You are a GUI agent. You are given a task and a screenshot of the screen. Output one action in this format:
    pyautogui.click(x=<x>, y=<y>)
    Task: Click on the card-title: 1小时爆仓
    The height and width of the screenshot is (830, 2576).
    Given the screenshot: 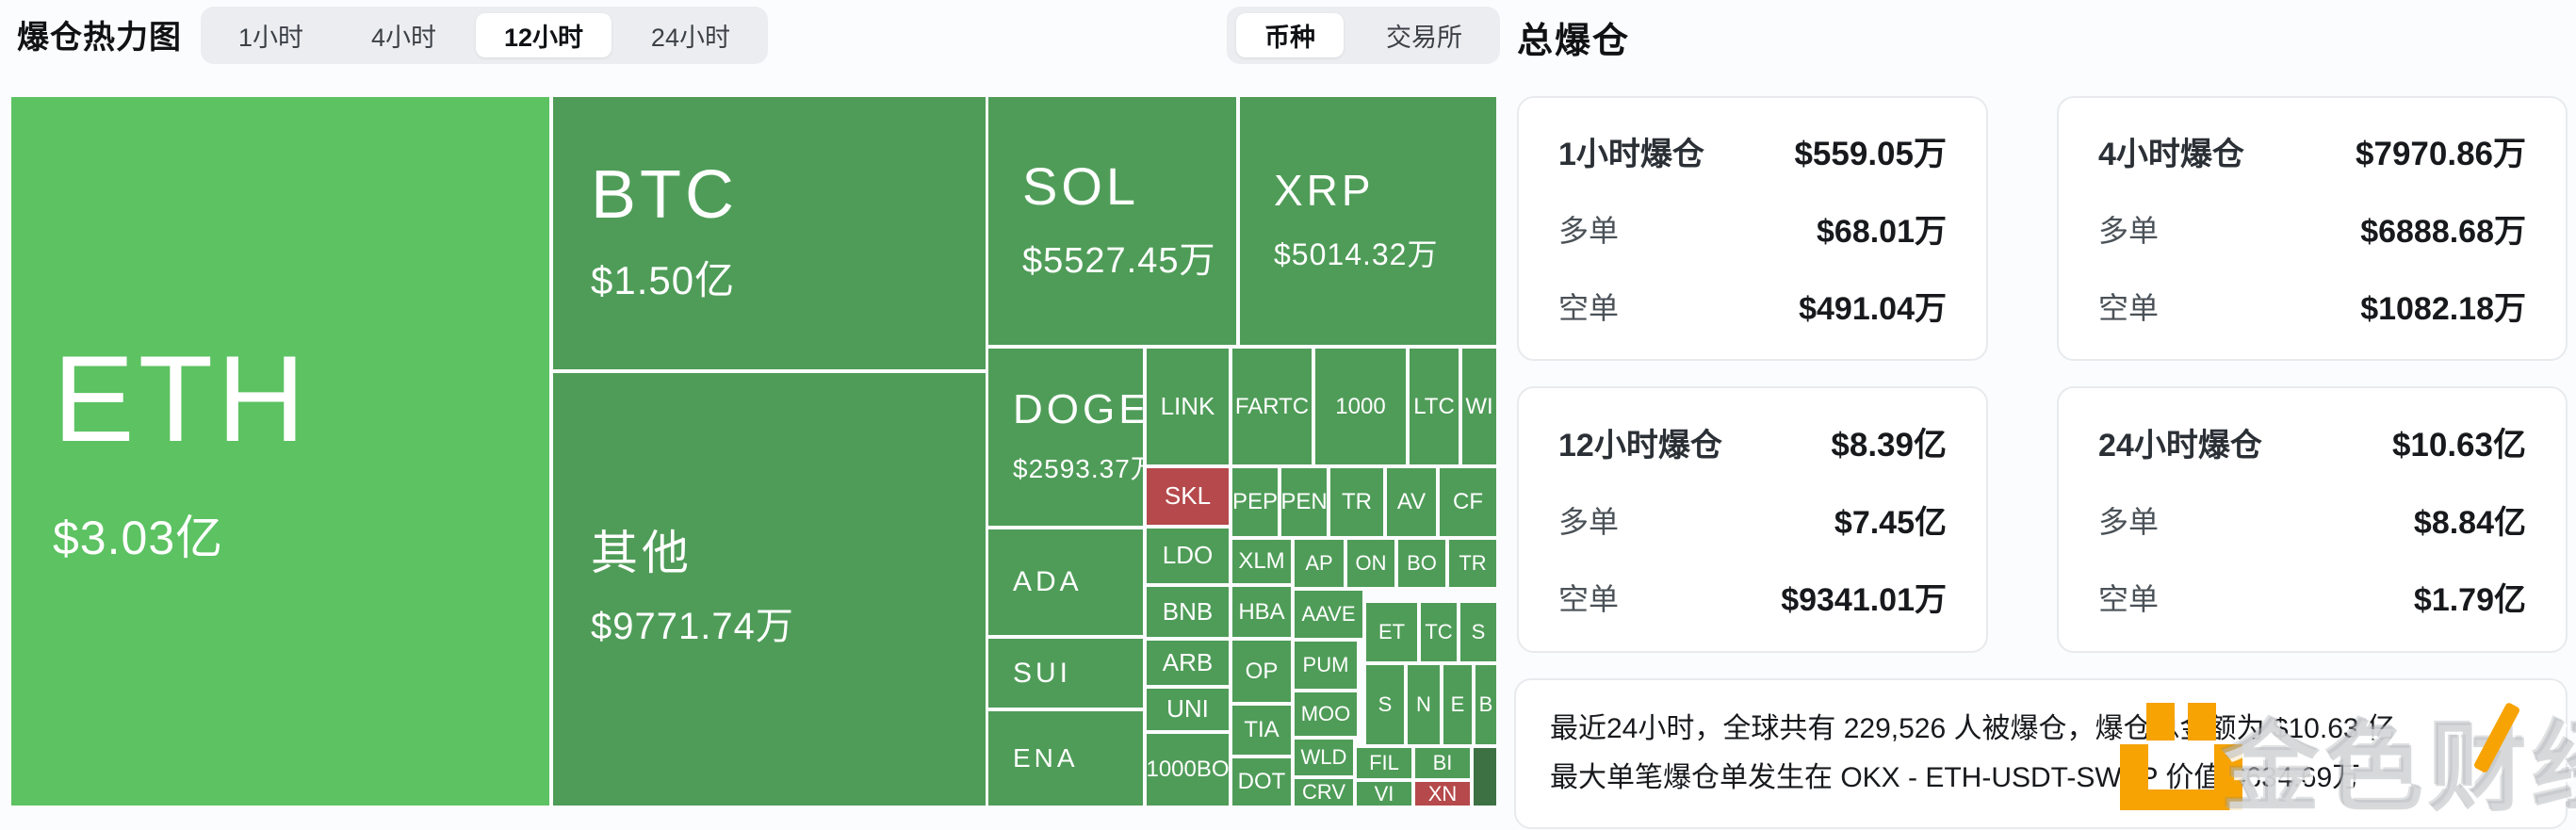 What is the action you would take?
    pyautogui.click(x=1631, y=154)
    